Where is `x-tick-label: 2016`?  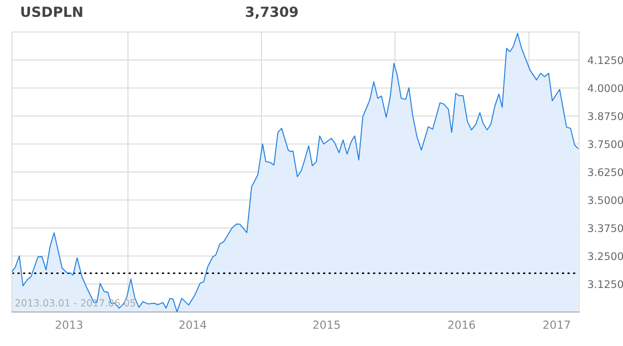
x-tick-label: 2016 is located at coordinates (462, 324).